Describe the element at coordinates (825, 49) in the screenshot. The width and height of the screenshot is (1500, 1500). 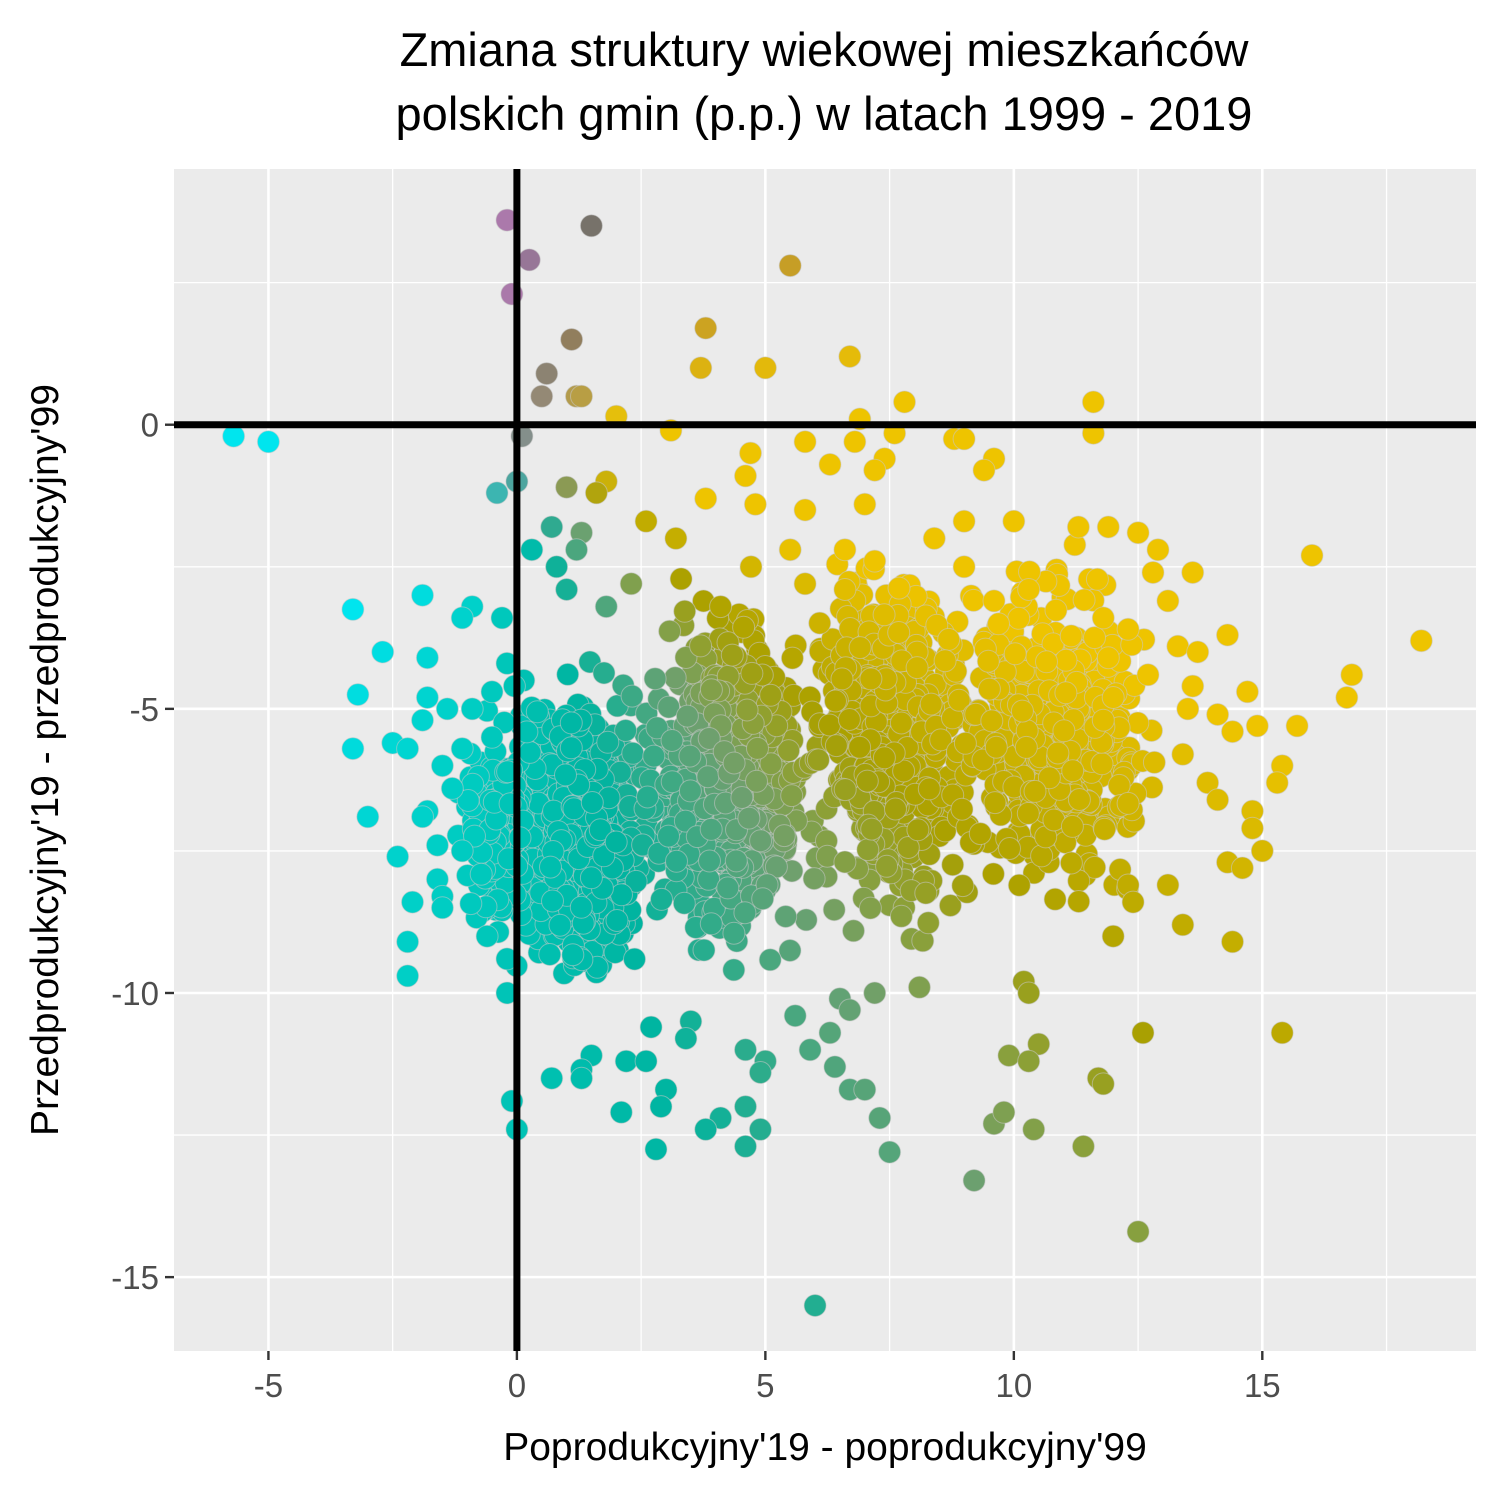
I see `chart-title-line-1: Zmiana struktury wiekowej mieszkańców` at that location.